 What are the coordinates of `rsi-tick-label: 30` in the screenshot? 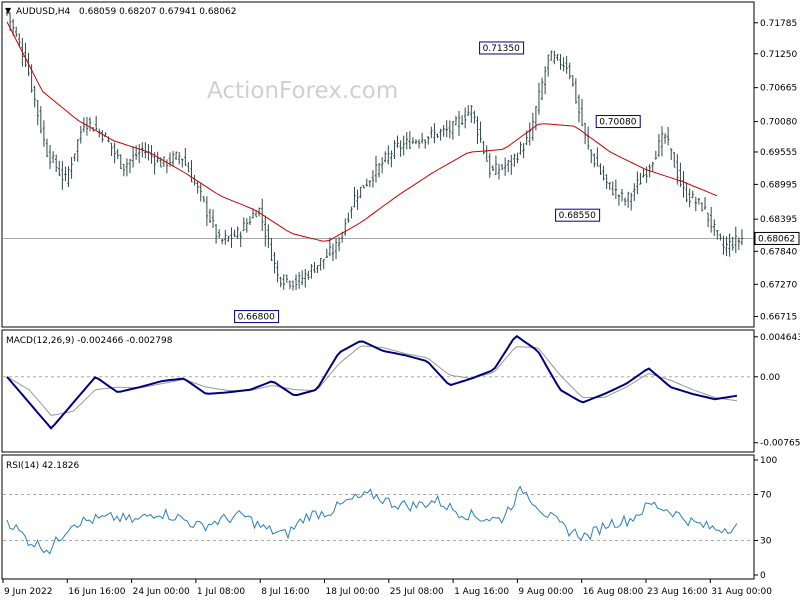 It's located at (766, 542).